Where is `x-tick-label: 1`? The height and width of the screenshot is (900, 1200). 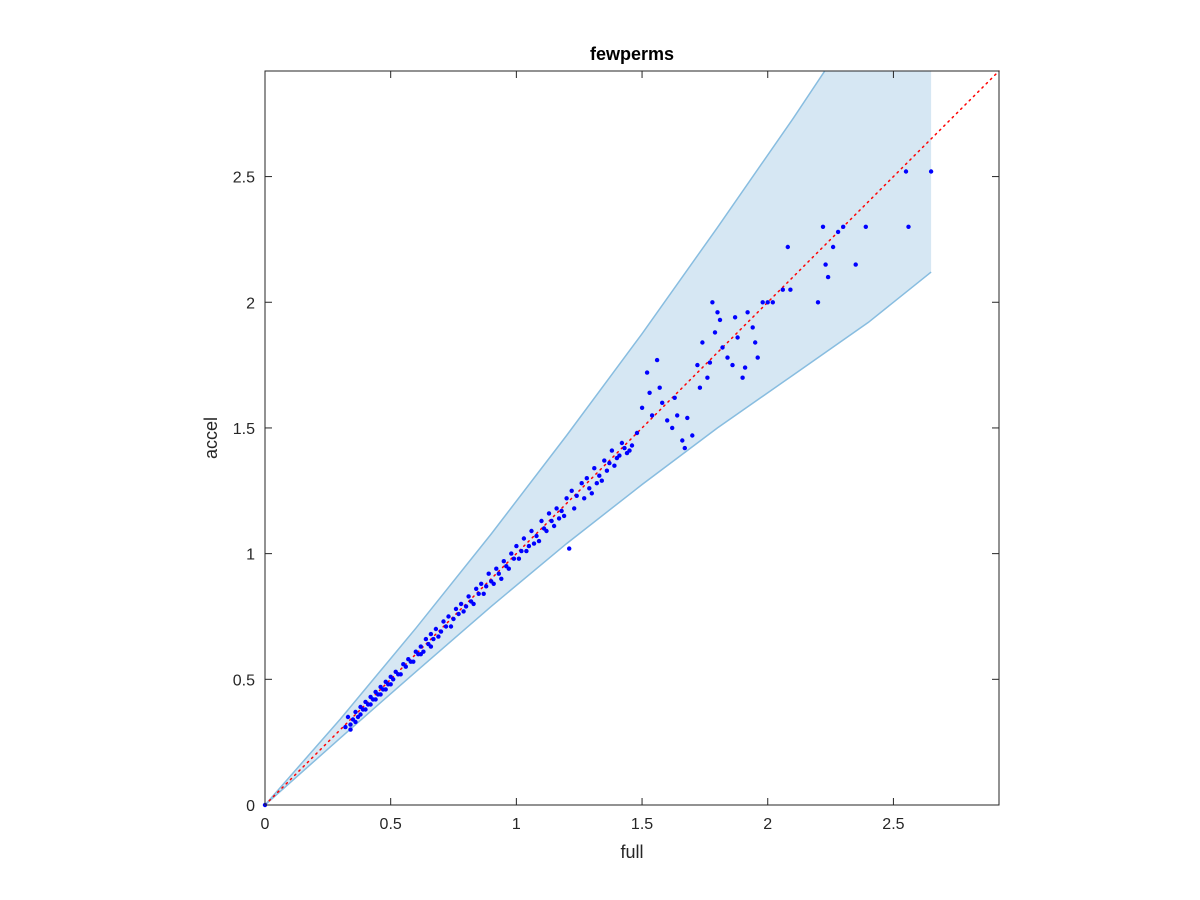
x-tick-label: 1 is located at coordinates (516, 824).